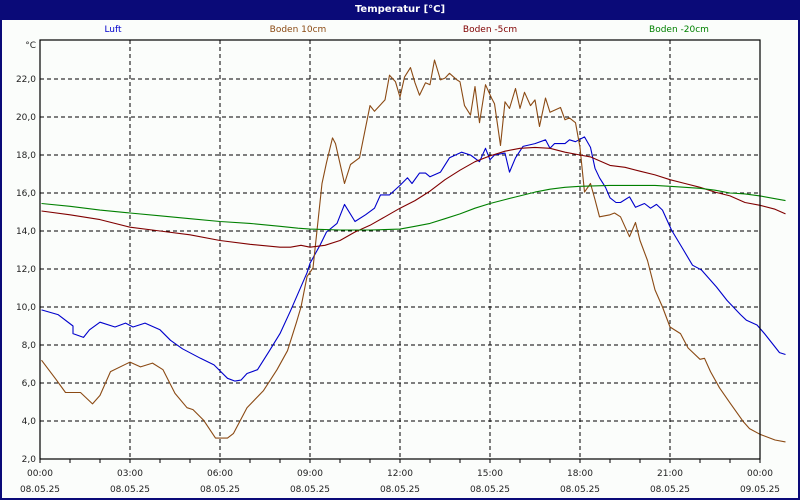 This screenshot has width=800, height=500. I want to click on x-tick-time: 12:00, so click(400, 474).